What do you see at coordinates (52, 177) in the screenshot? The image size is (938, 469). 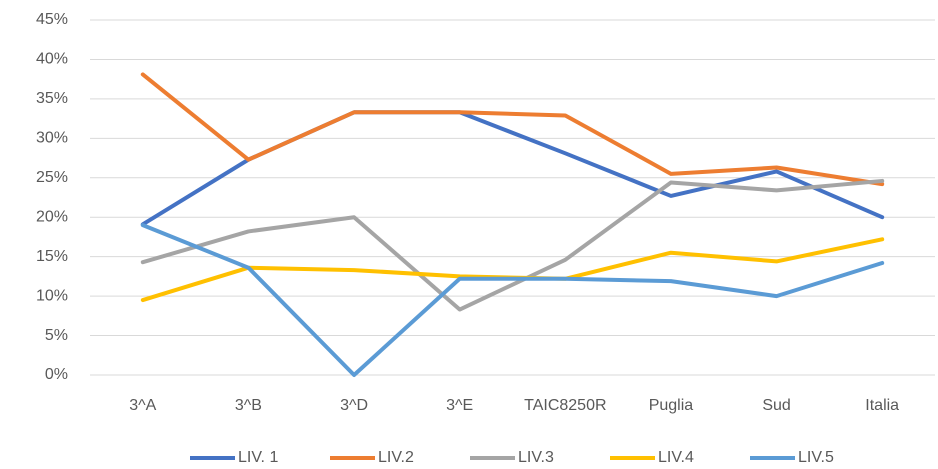 I see `y-tick-label: 25%` at bounding box center [52, 177].